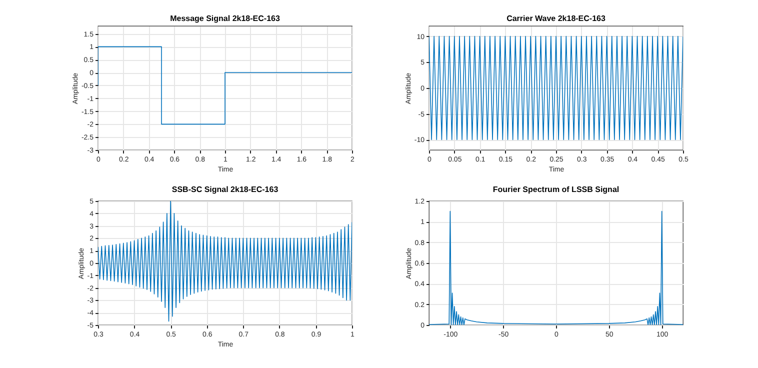 Image resolution: width=758 pixels, height=368 pixels. I want to click on chart-title: Message Signal 2k18-EC-163, so click(225, 18).